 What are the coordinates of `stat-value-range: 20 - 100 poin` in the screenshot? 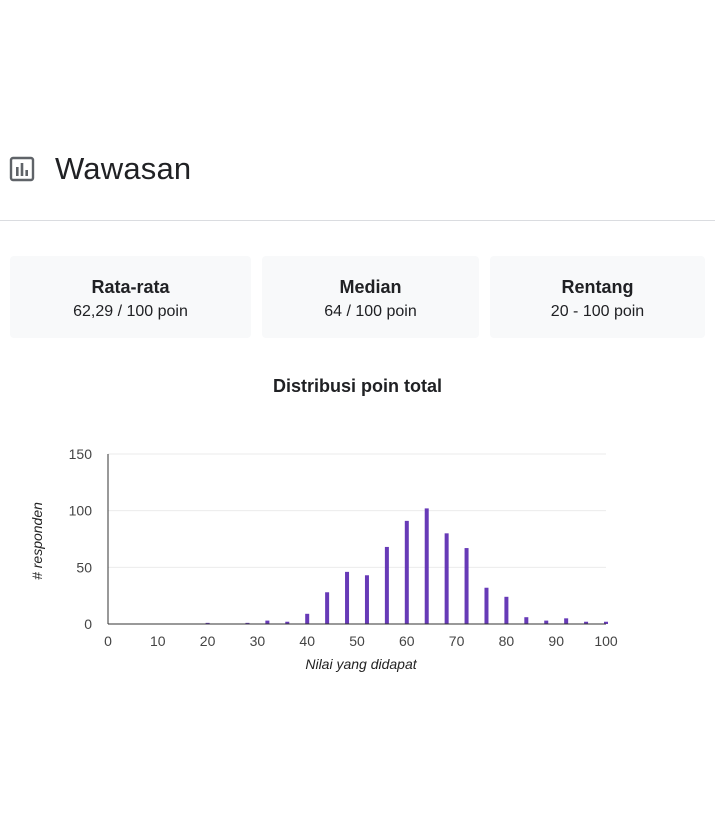 It's located at (597, 311).